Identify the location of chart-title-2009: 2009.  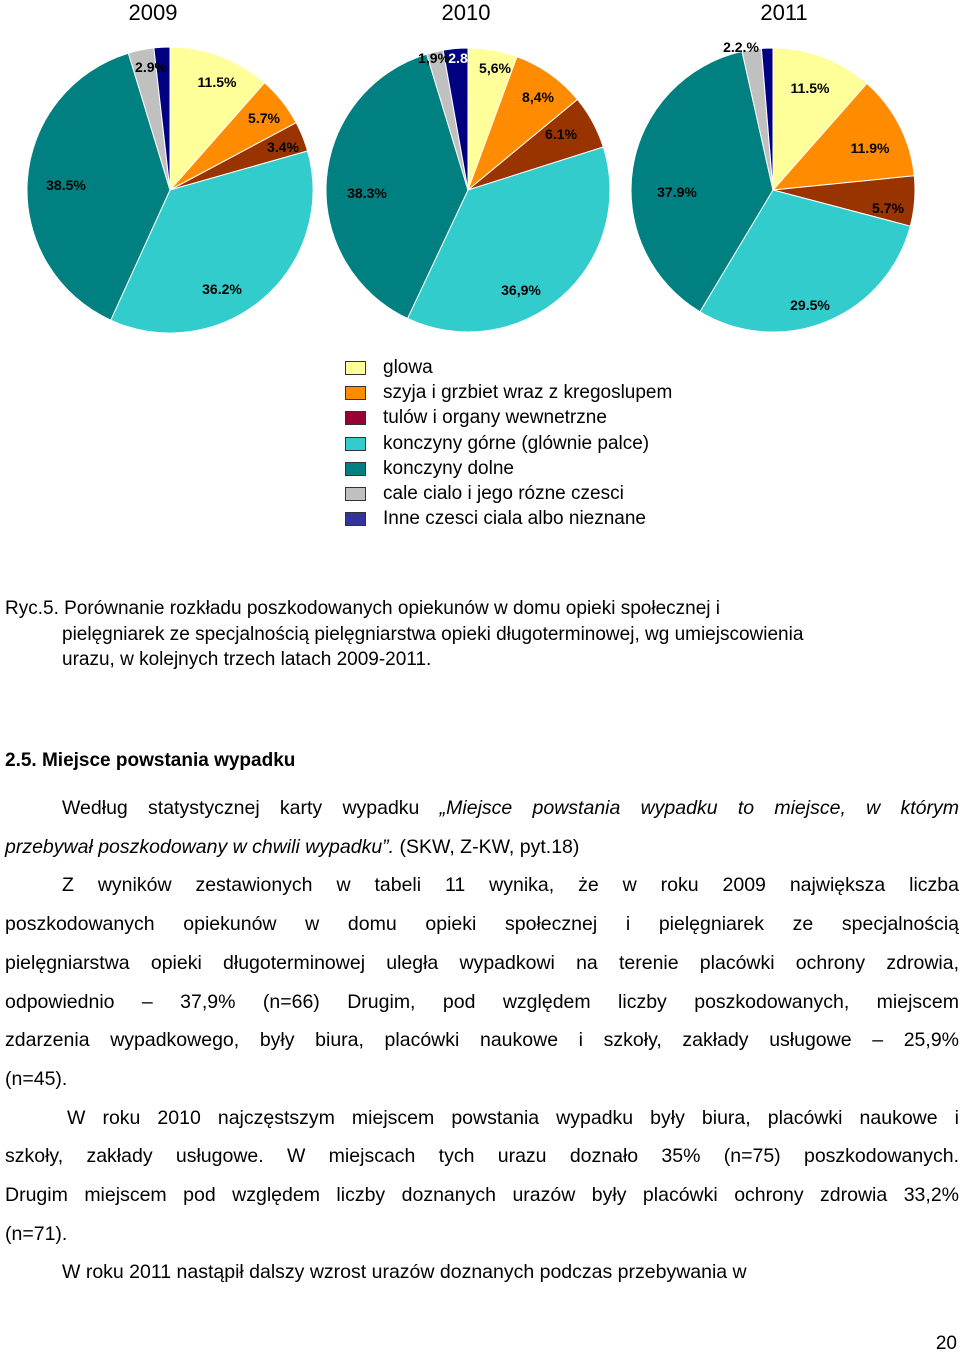
(153, 12).